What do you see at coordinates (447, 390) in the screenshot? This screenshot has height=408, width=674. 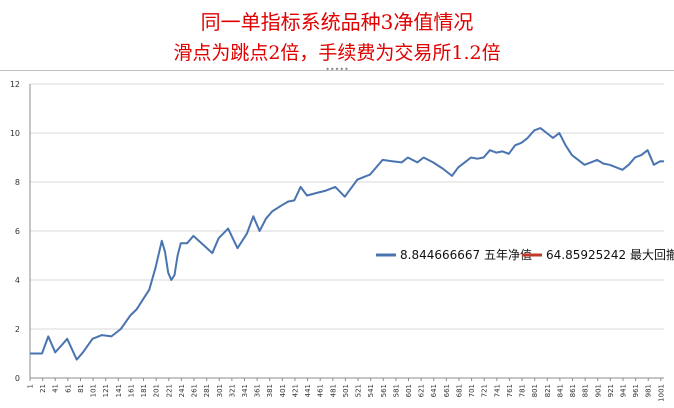 I see `x-tick-label: 661` at bounding box center [447, 390].